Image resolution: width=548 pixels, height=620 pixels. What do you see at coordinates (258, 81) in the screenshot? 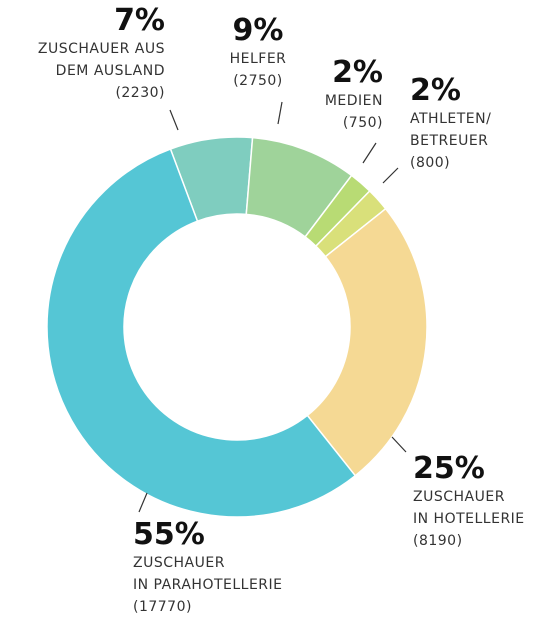
I see `count-label: (2750)` at bounding box center [258, 81].